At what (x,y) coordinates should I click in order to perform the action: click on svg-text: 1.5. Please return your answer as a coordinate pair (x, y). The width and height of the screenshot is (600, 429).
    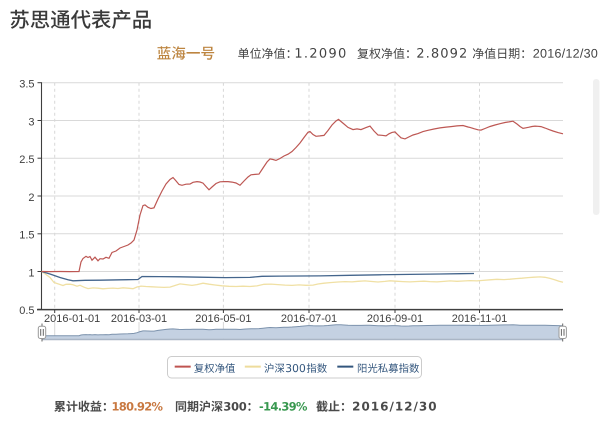
    Looking at the image, I should click on (26, 236).